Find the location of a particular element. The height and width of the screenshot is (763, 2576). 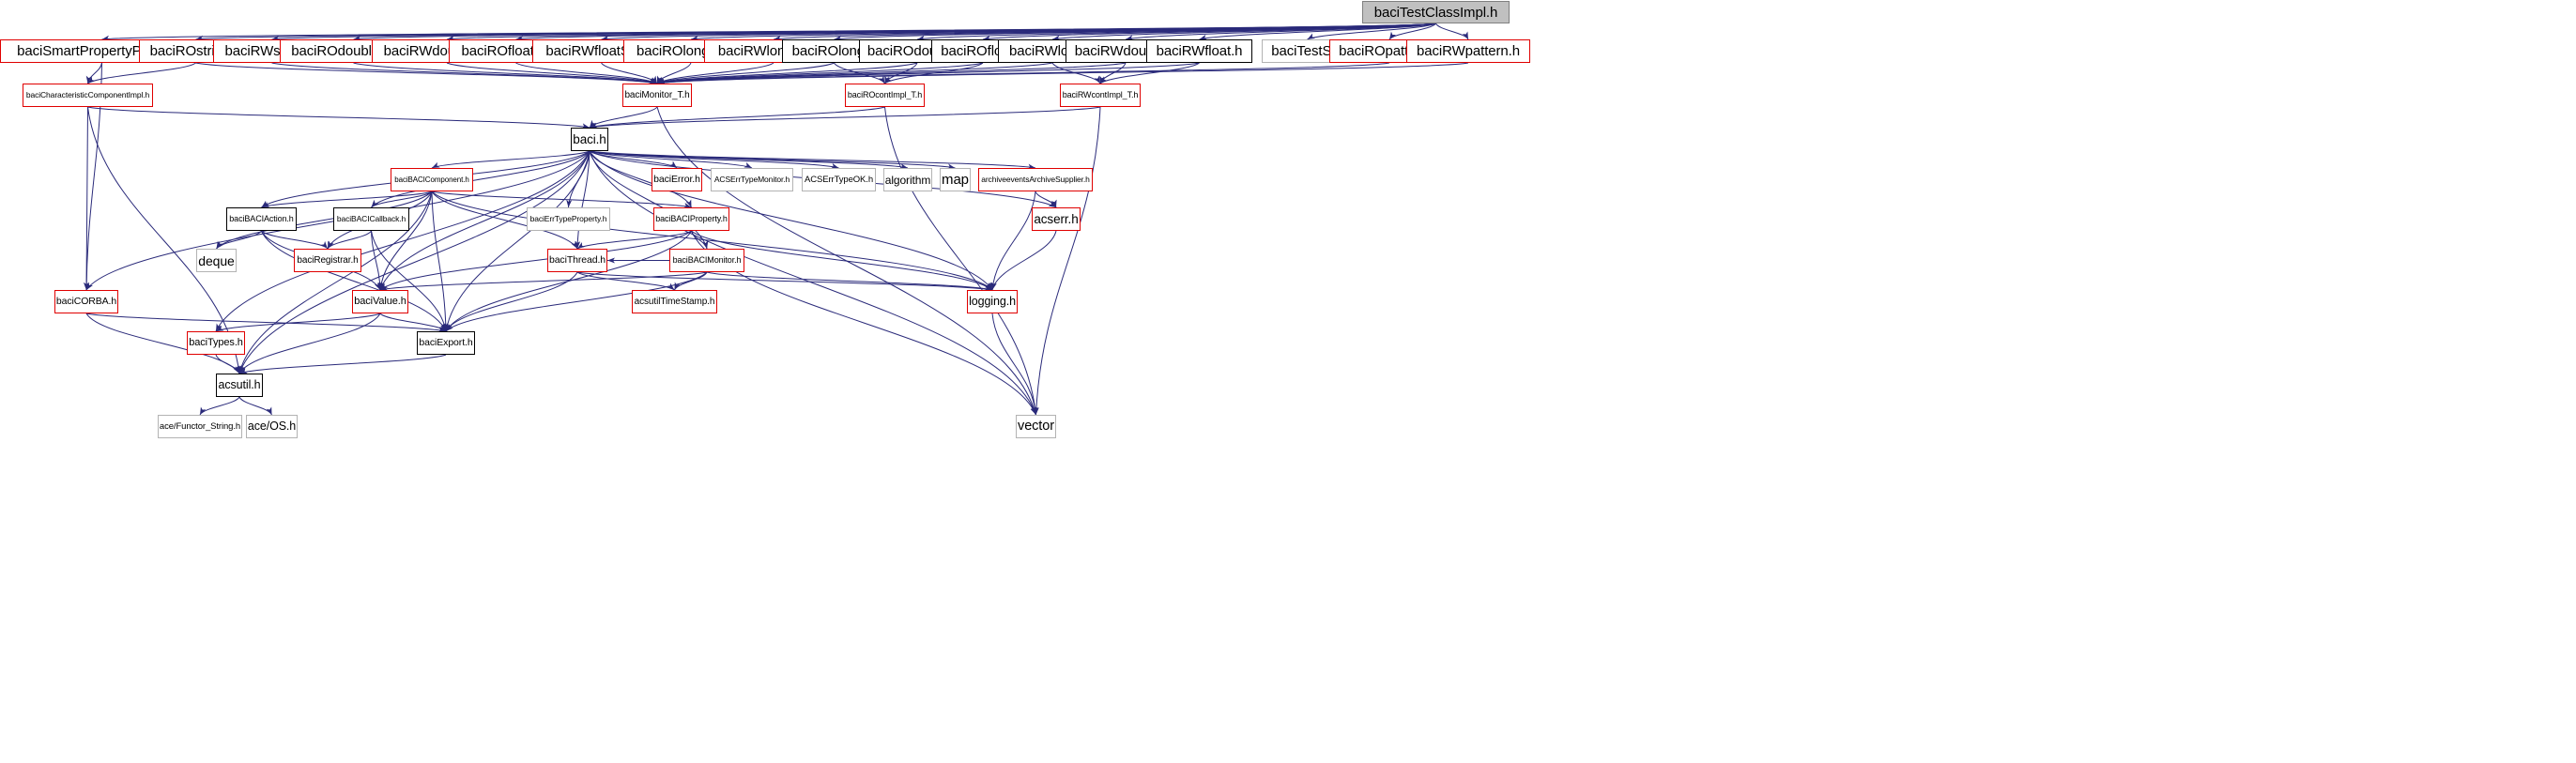

graph-node-label: baciExport.h is located at coordinates (446, 343).